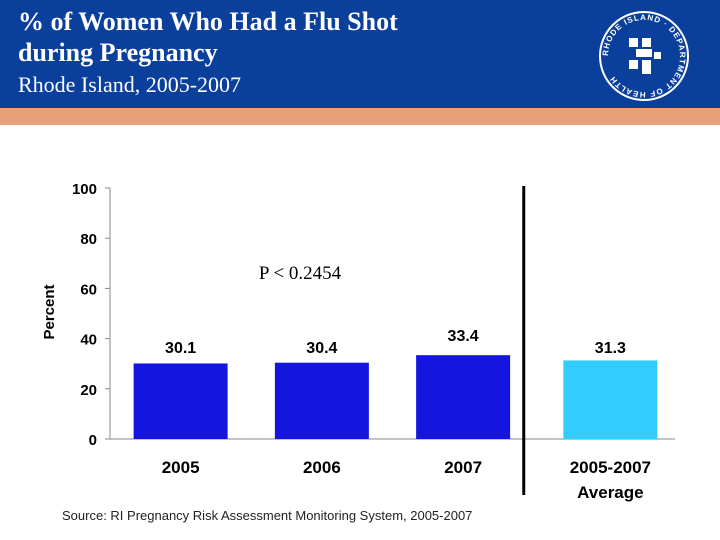 The image size is (720, 540). What do you see at coordinates (463, 336) in the screenshot?
I see `data-label: 33.4` at bounding box center [463, 336].